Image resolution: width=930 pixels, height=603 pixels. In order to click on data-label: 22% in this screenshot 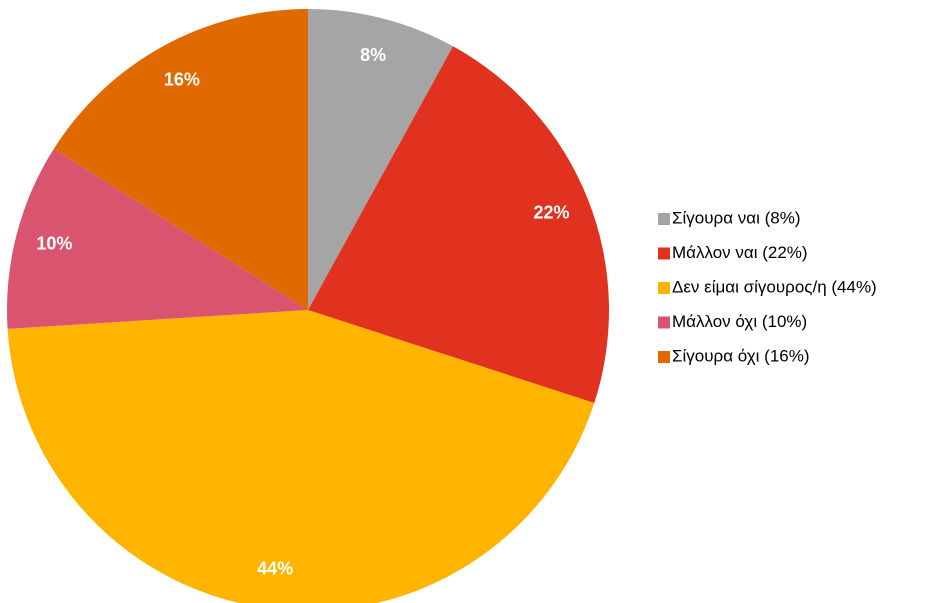, I will do `click(551, 212)`.